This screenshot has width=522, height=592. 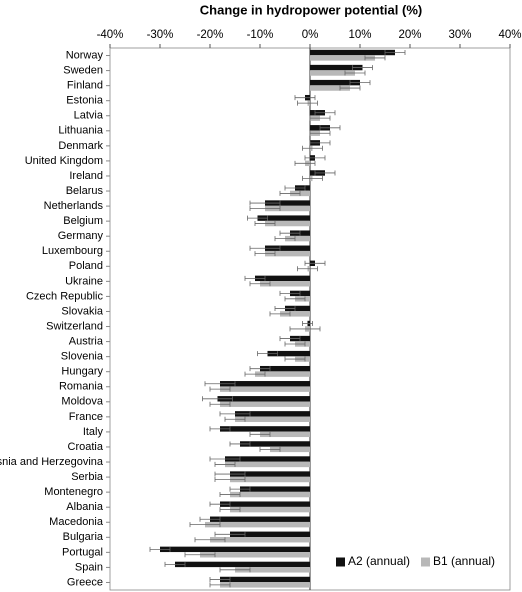 I want to click on y-tick-label: Slovenia, so click(x=82, y=357).